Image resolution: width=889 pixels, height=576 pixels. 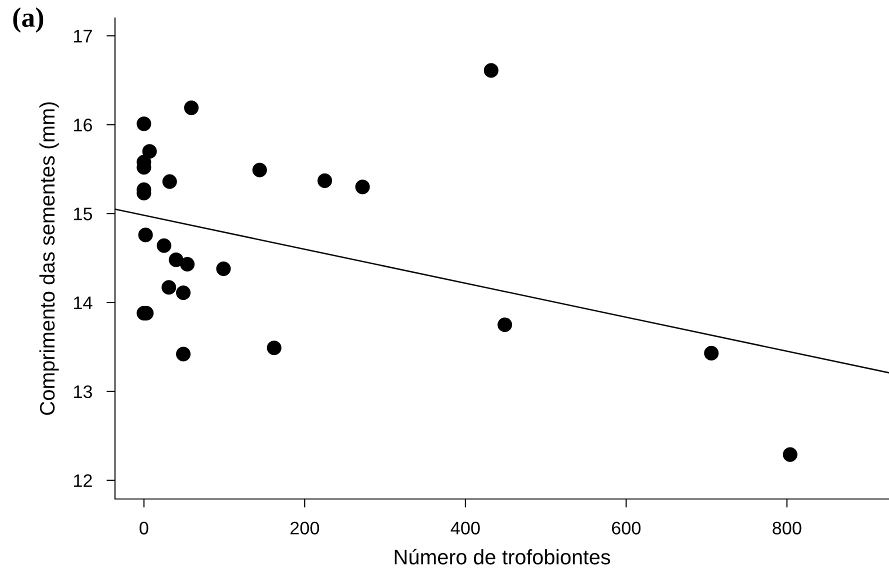 What do you see at coordinates (626, 528) in the screenshot?
I see `x-tick-label: 600` at bounding box center [626, 528].